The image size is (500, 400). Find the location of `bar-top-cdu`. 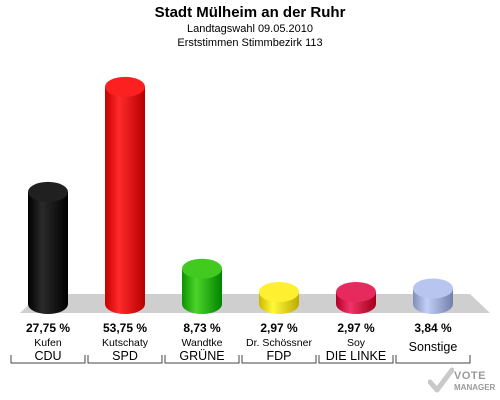

bar-top-cdu is located at coordinates (48, 191).